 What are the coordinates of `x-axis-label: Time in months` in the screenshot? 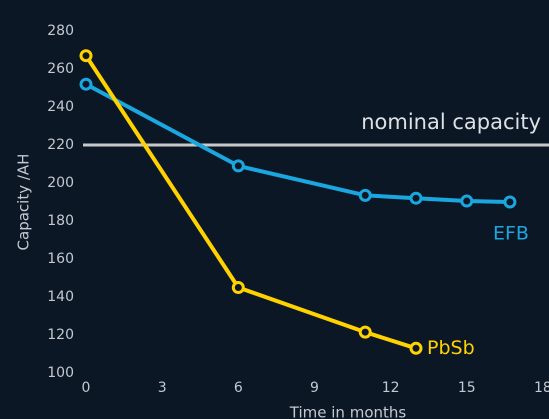 It's located at (348, 411).